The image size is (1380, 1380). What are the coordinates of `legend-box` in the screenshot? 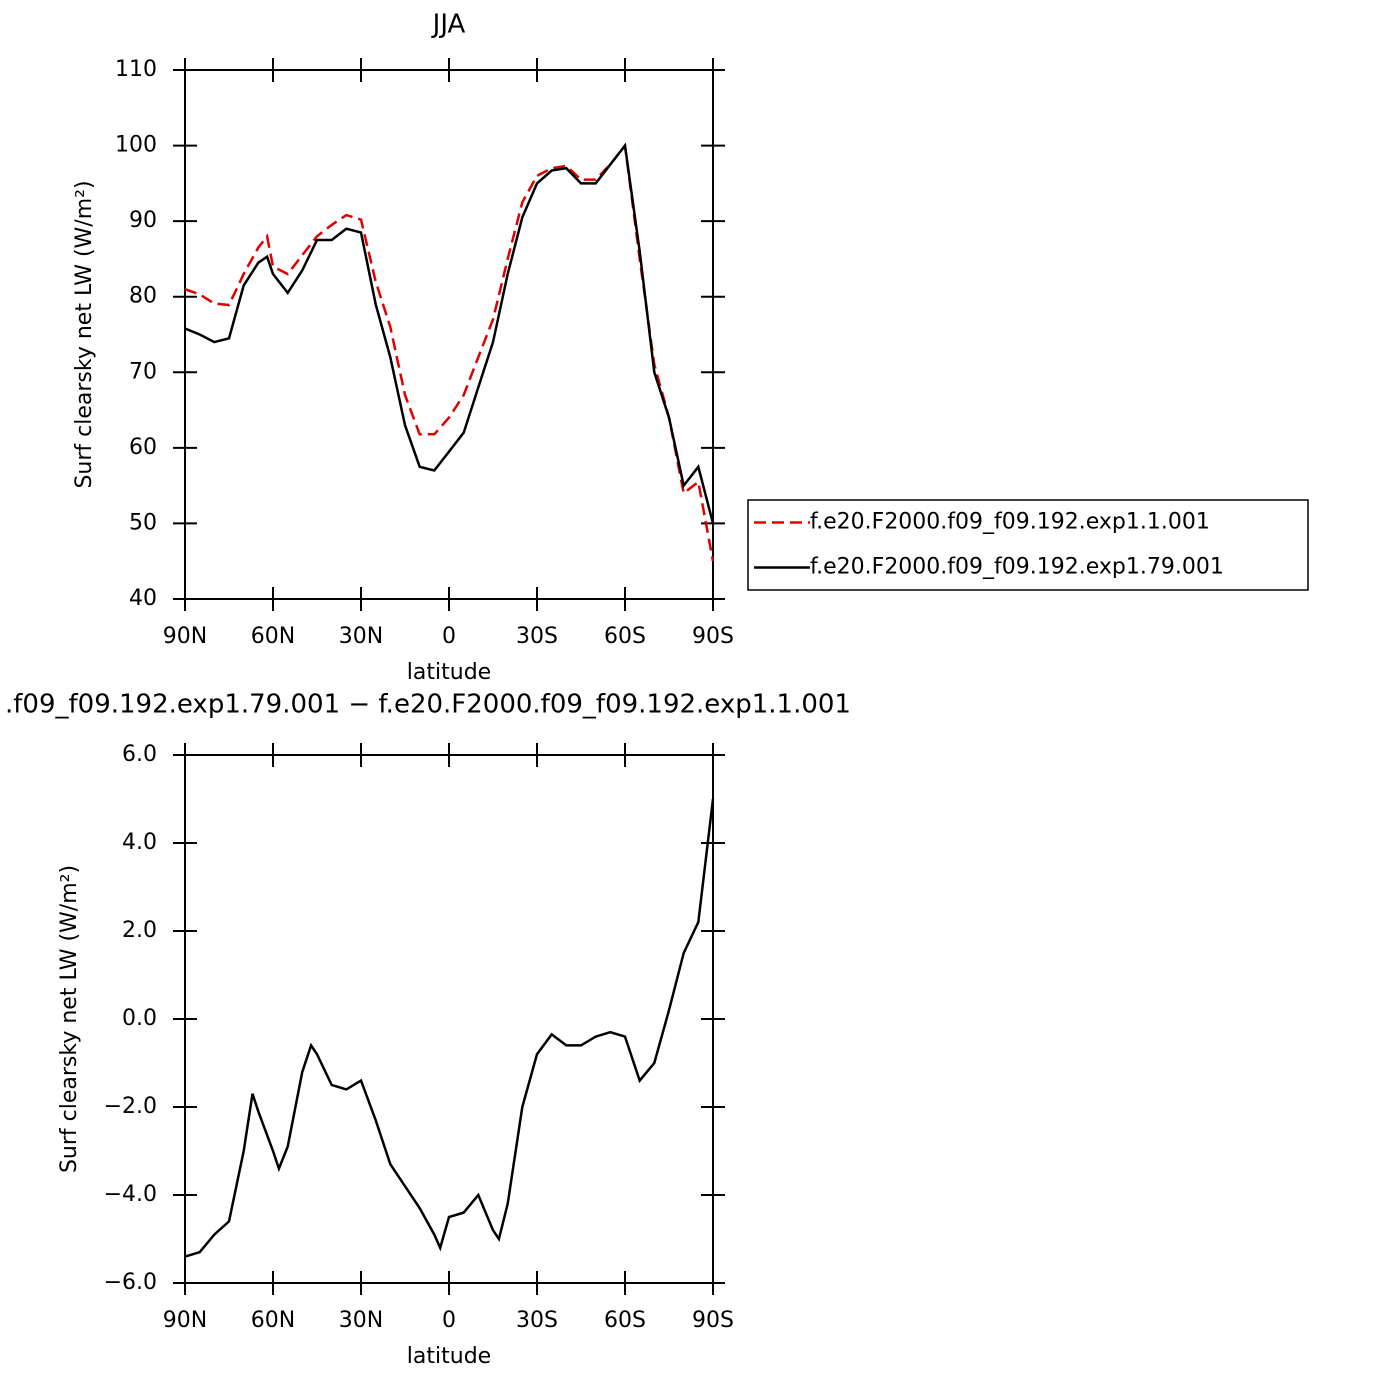 It's located at (1028, 545).